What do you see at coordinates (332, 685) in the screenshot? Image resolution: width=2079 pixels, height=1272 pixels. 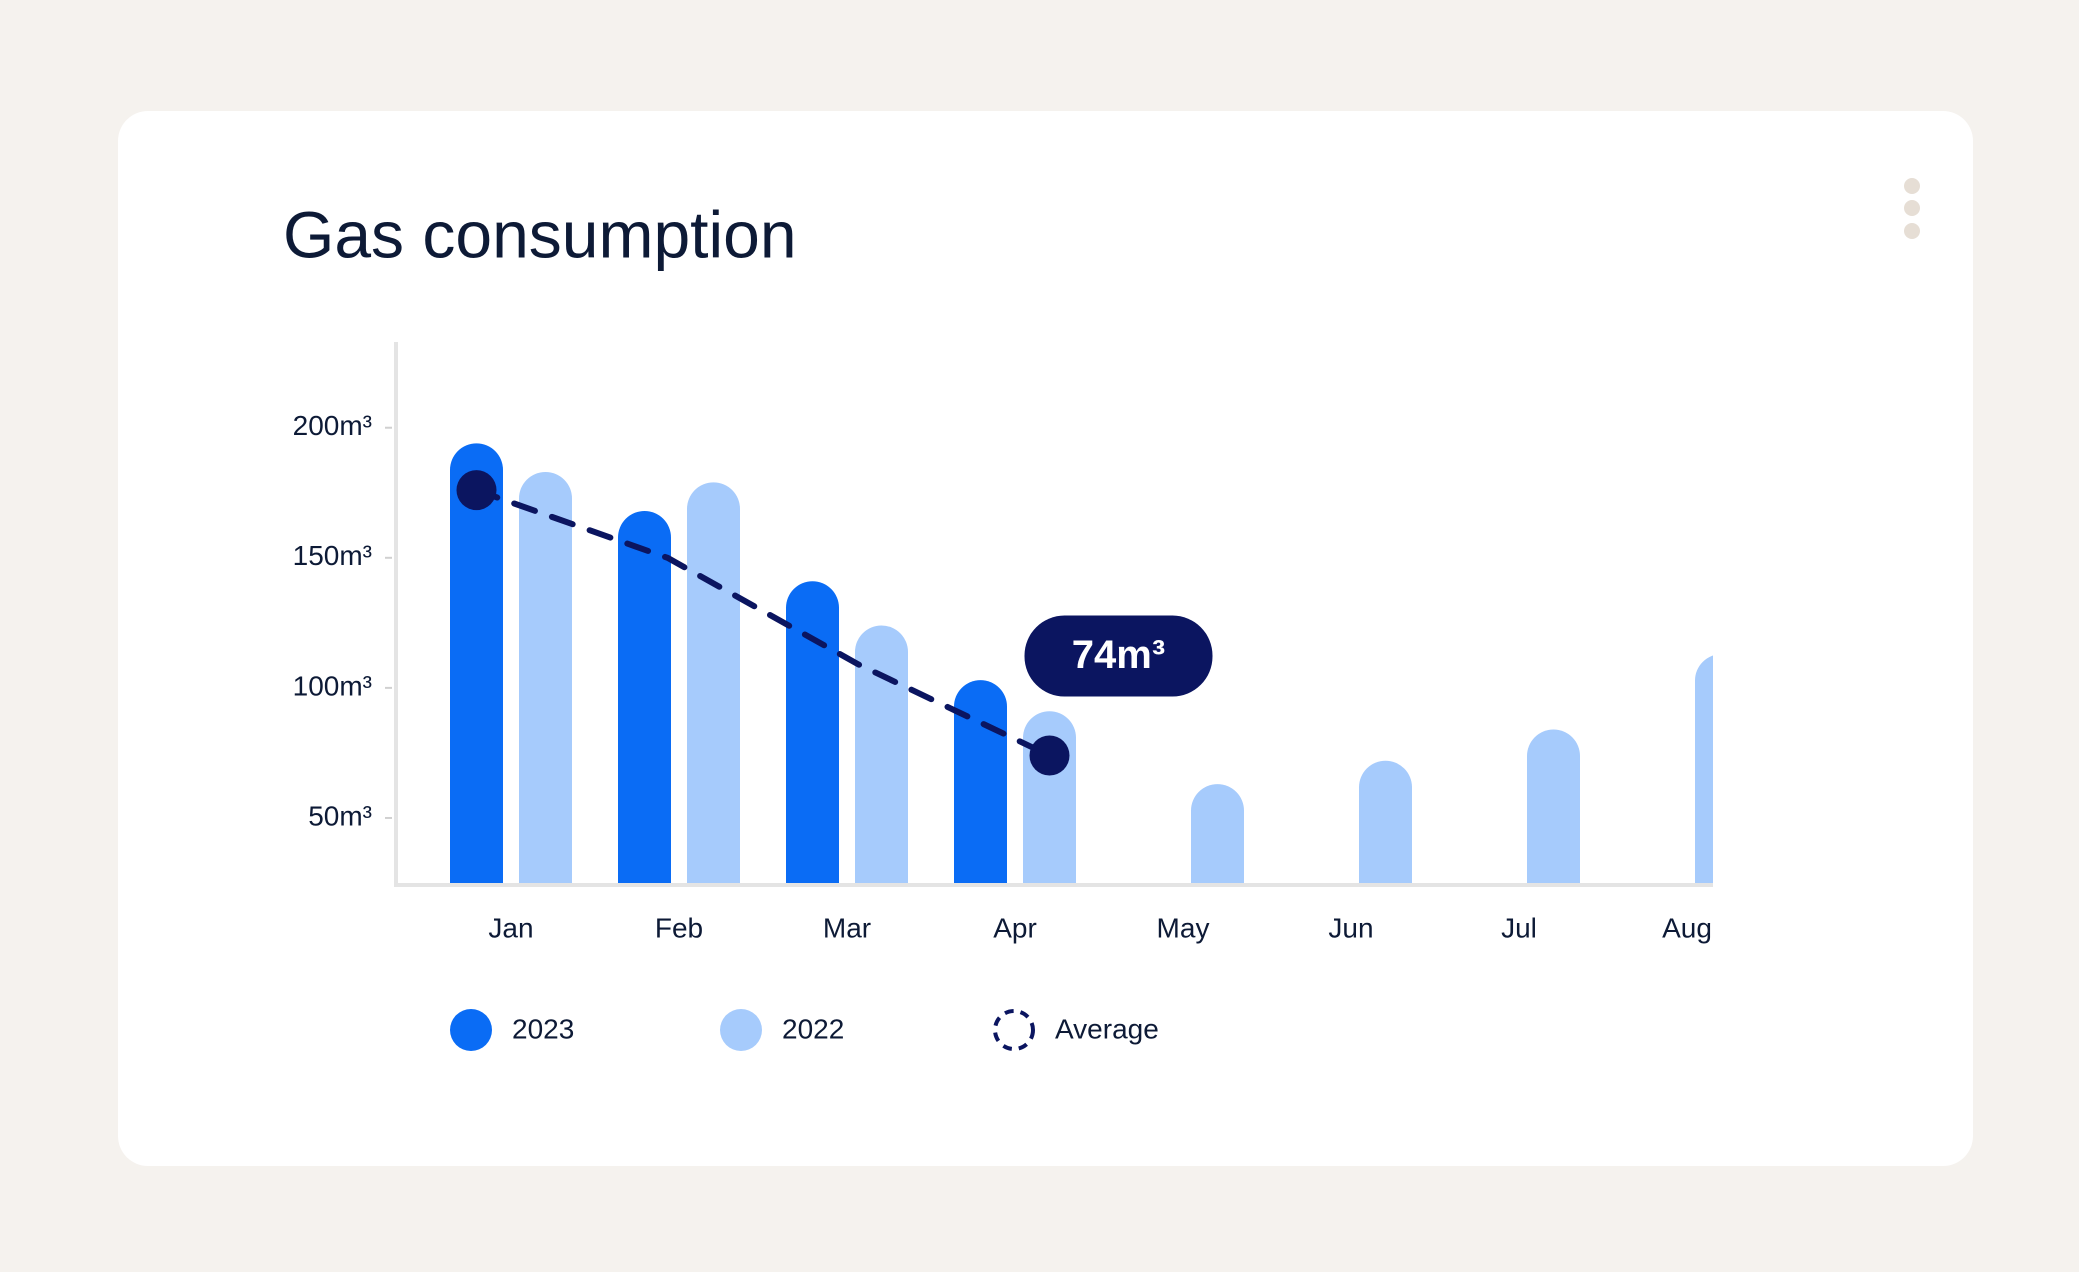 I see `y-tick-label: 100m³` at bounding box center [332, 685].